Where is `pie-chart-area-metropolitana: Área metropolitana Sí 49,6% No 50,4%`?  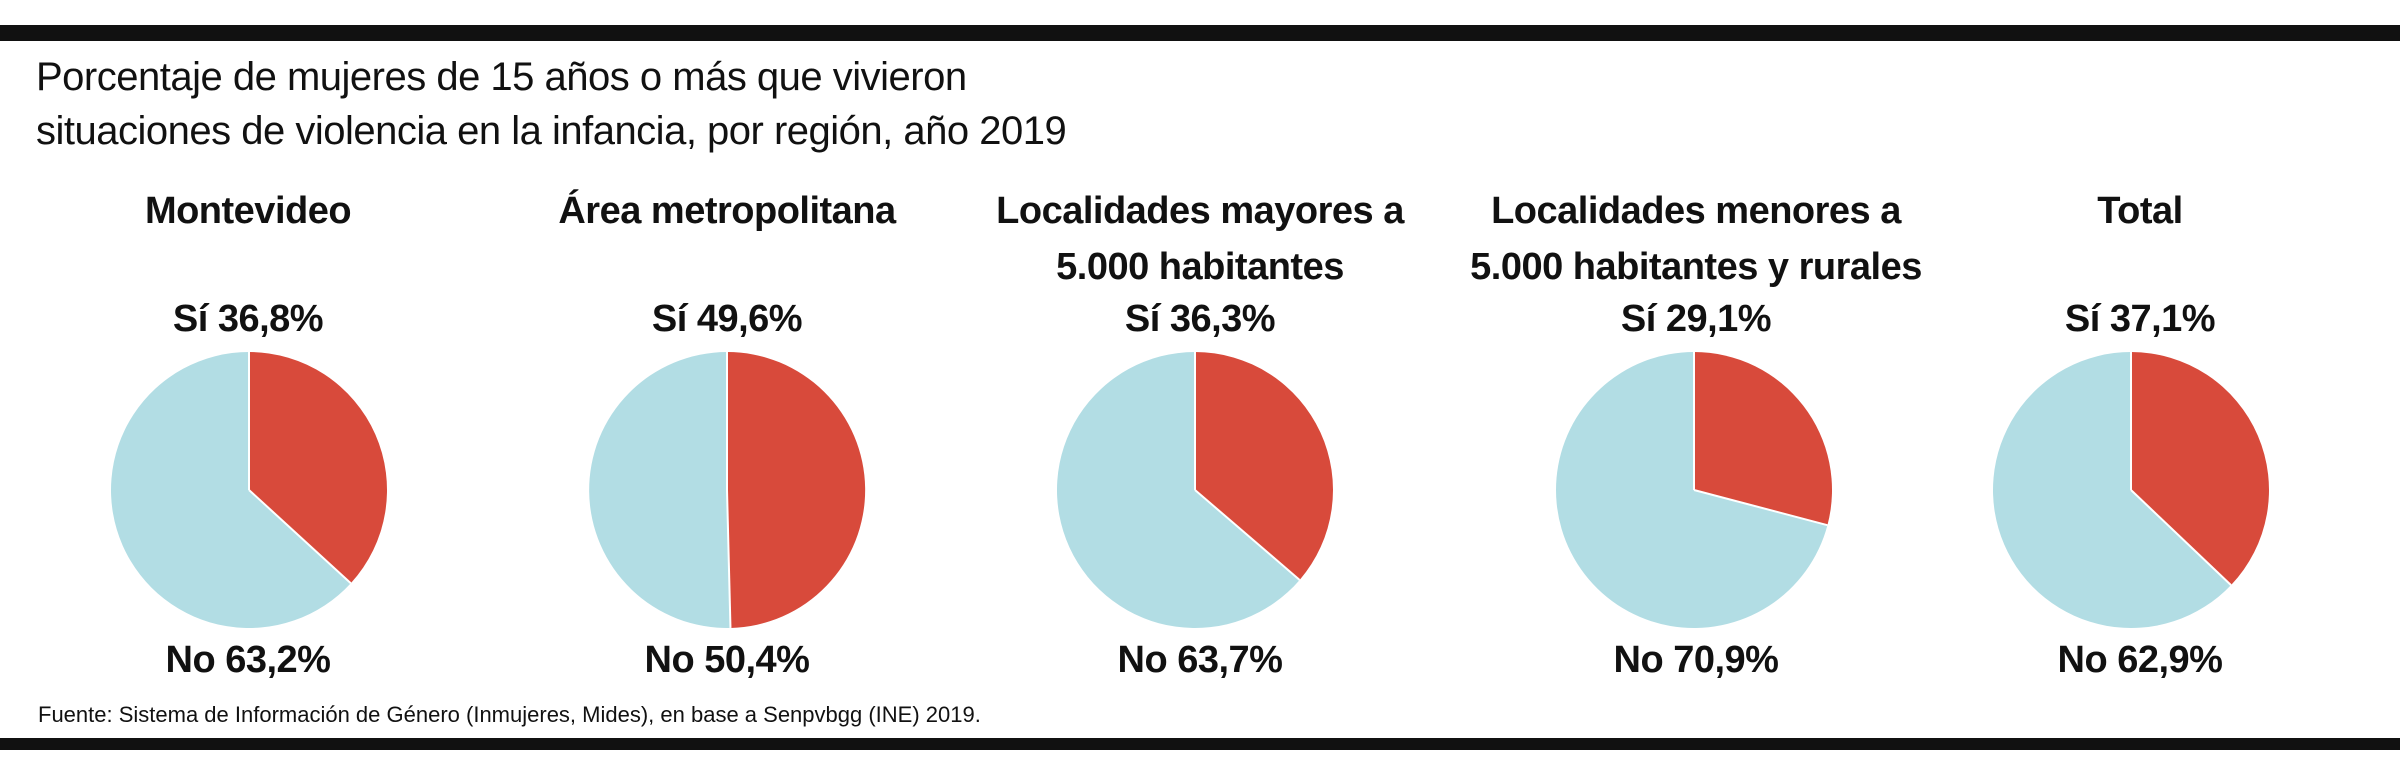
pie-chart-area-metropolitana: Área metropolitana Sí 49,6% No 50,4% is located at coordinates (727, 435).